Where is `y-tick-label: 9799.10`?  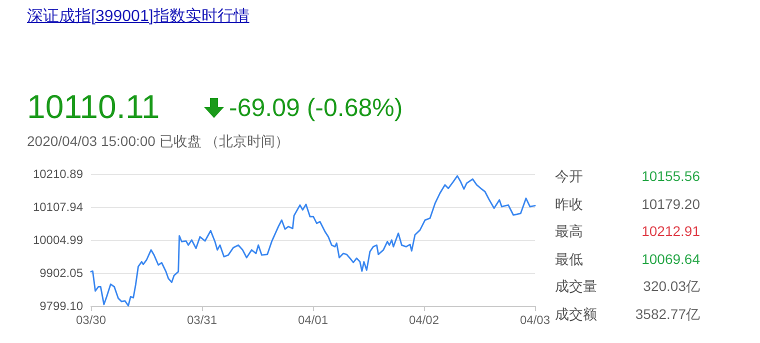
y-tick-label: 9799.10 is located at coordinates (62, 306).